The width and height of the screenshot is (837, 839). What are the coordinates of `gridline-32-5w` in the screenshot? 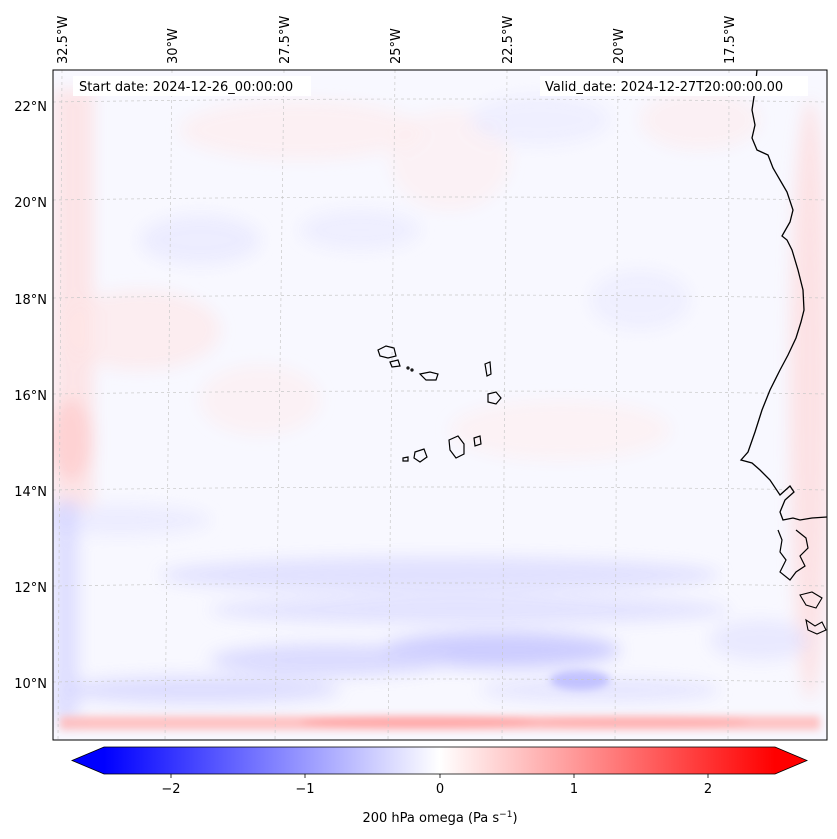 It's located at (60, 405).